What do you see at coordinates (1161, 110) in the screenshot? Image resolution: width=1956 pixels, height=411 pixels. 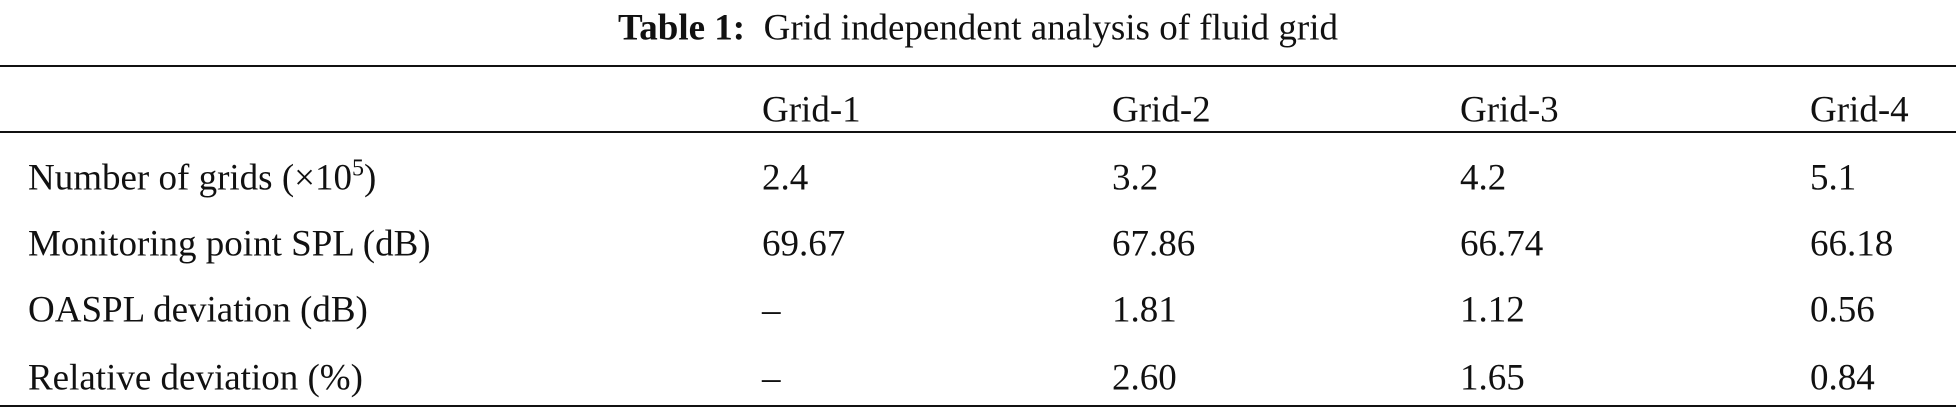 I see `column-header: Grid-2` at bounding box center [1161, 110].